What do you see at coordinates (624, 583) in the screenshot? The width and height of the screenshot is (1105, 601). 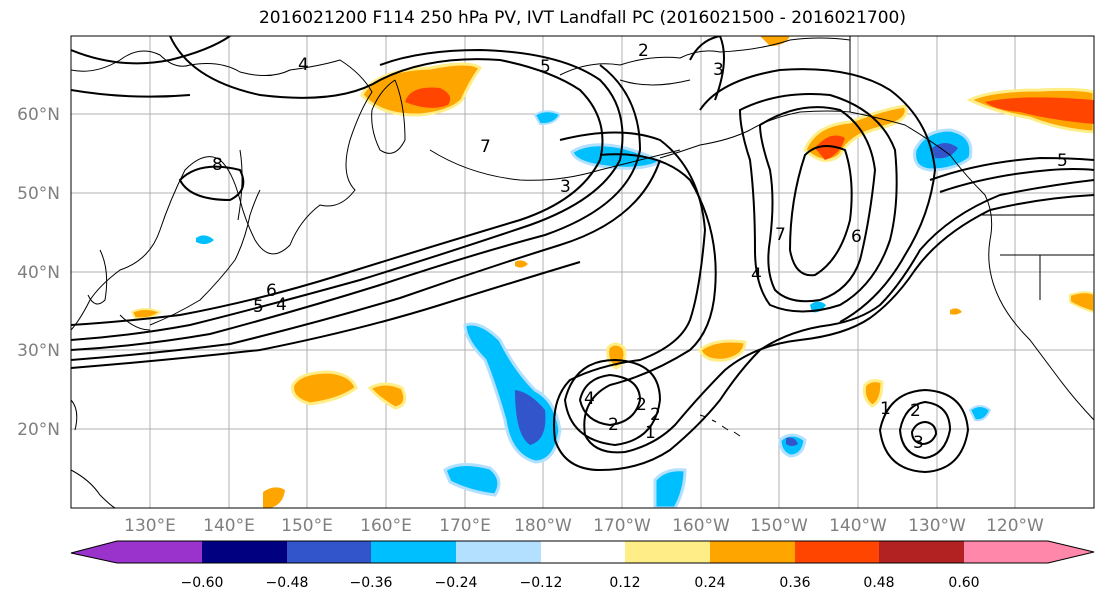 I see `colorbar-tick-label: 0.12` at bounding box center [624, 583].